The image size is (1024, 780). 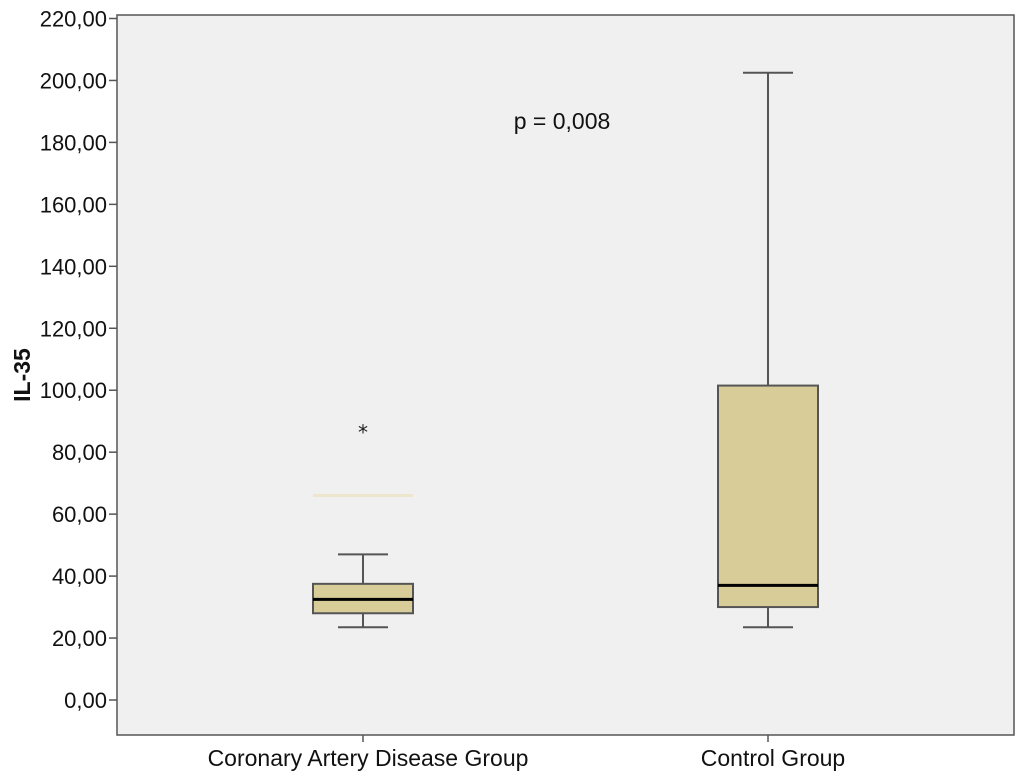 What do you see at coordinates (773, 758) in the screenshot?
I see `category-label: Control Group` at bounding box center [773, 758].